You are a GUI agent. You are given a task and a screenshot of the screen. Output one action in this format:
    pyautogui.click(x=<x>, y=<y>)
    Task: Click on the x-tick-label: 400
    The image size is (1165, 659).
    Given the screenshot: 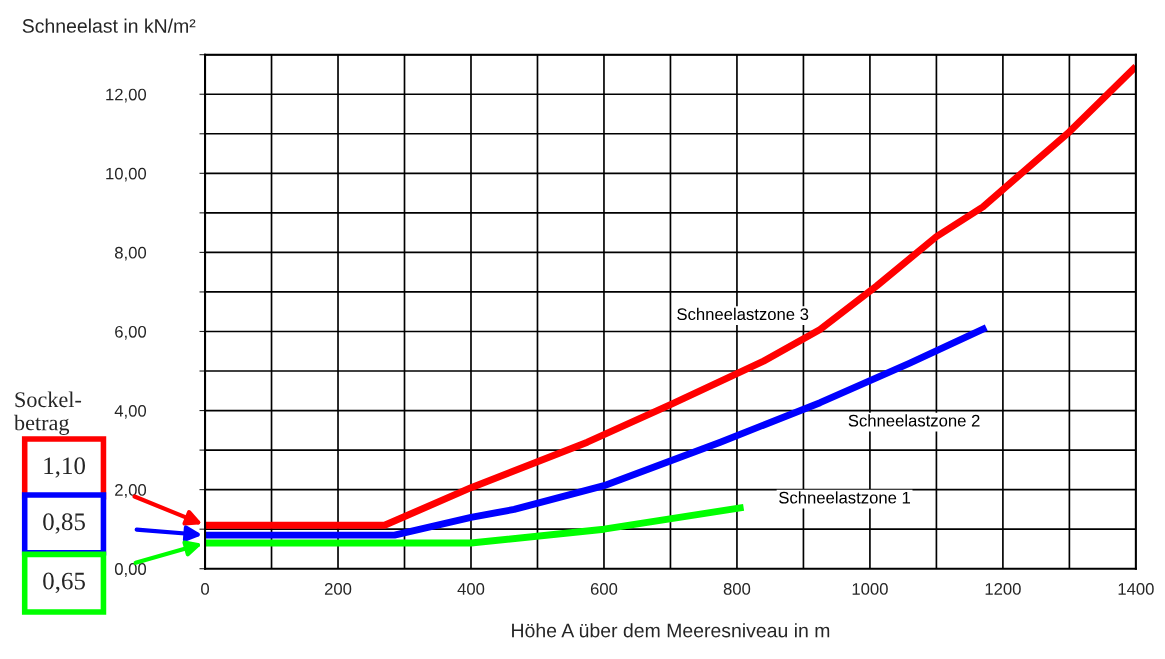 What is the action you would take?
    pyautogui.click(x=471, y=589)
    